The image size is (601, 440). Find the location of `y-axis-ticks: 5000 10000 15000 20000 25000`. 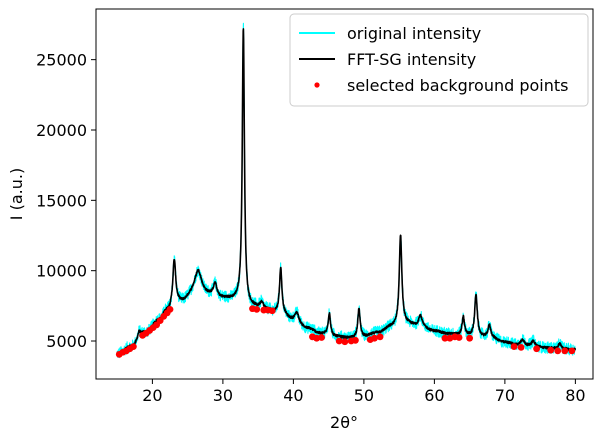

y-axis-ticks: 5000 10000 15000 20000 25000 is located at coordinates (66, 201).